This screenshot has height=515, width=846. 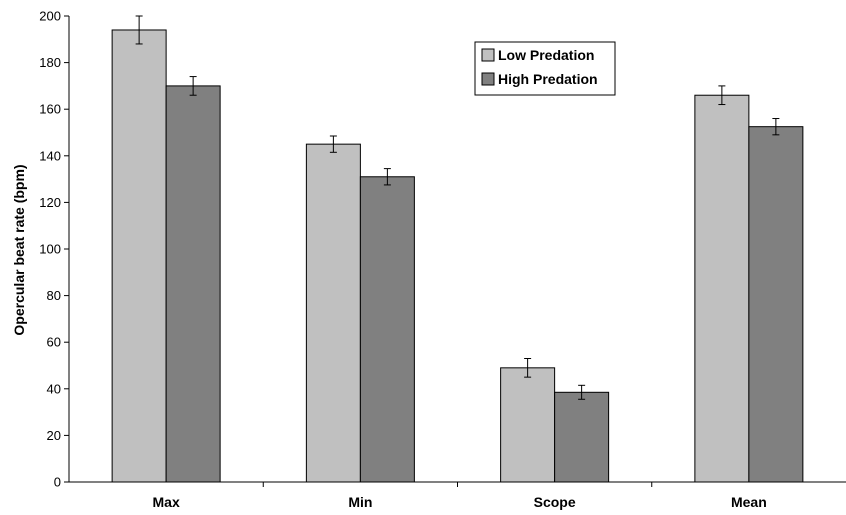 I want to click on y-tick-label: 120, so click(x=50, y=202).